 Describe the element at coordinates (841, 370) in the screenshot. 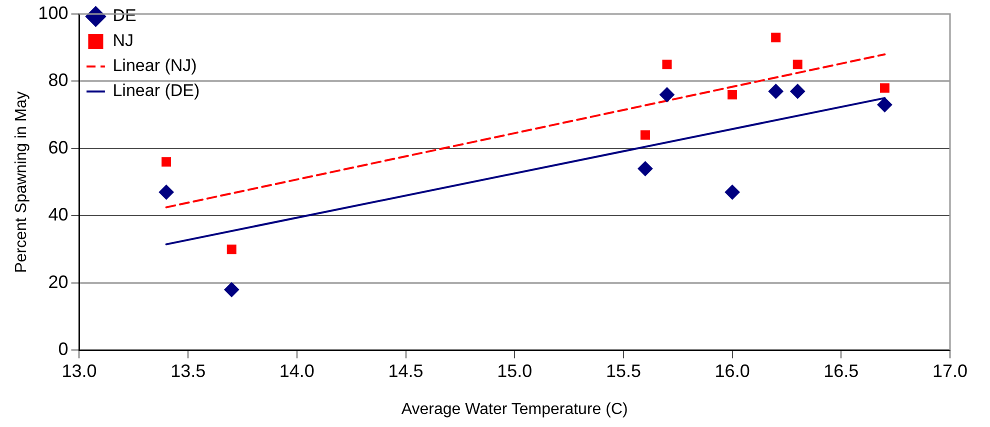

I see `x-tick-label: 16.5` at that location.